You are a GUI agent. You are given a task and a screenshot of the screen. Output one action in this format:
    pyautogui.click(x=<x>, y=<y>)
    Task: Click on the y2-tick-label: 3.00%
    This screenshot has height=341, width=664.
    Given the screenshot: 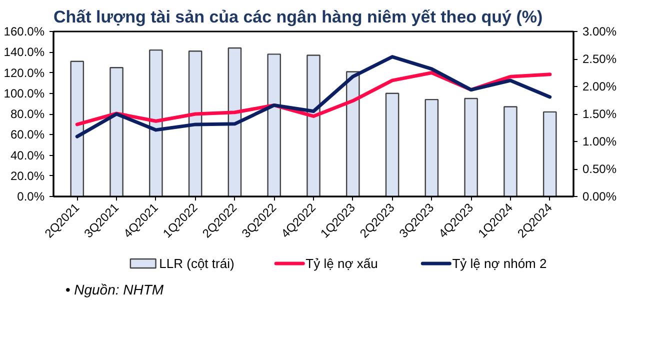 What is the action you would take?
    pyautogui.click(x=599, y=31)
    